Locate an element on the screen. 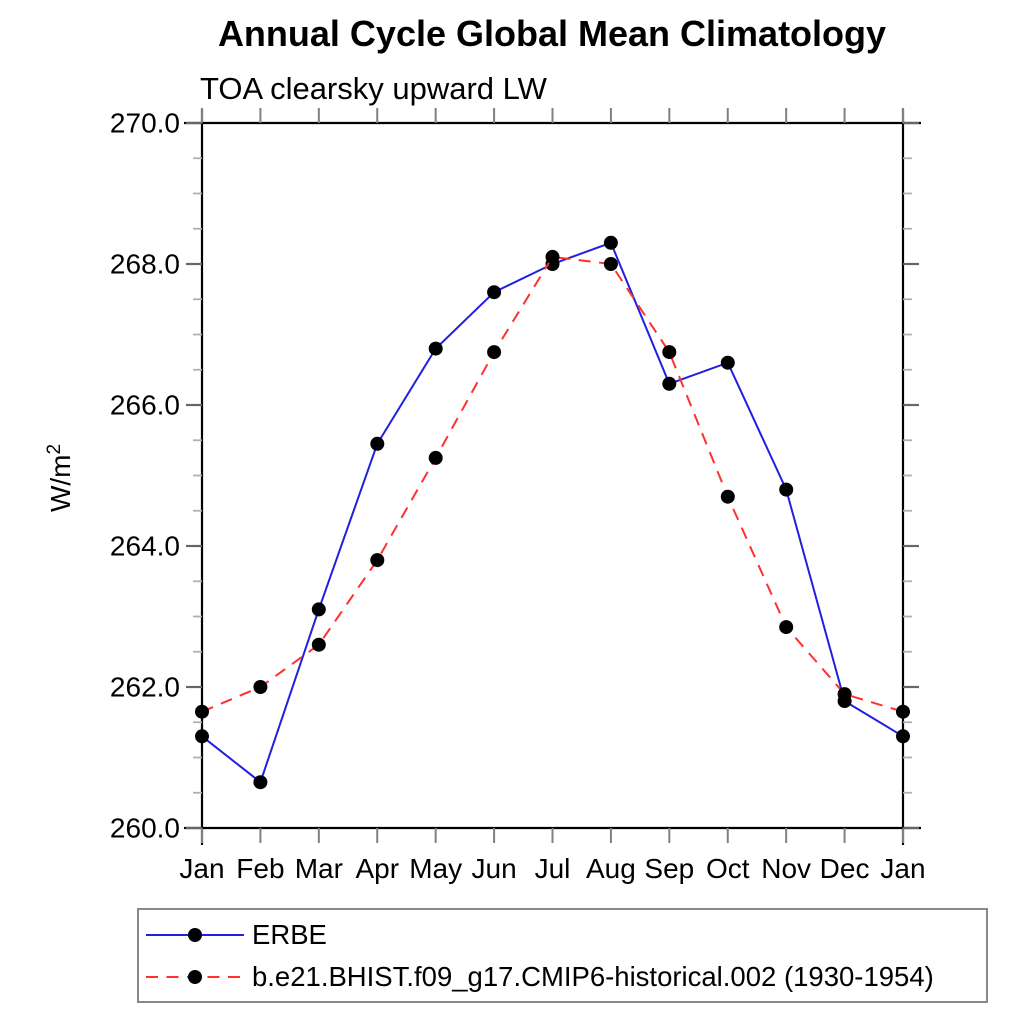 This screenshot has width=1024, height=1024. x-tick-label: Nov is located at coordinates (786, 868).